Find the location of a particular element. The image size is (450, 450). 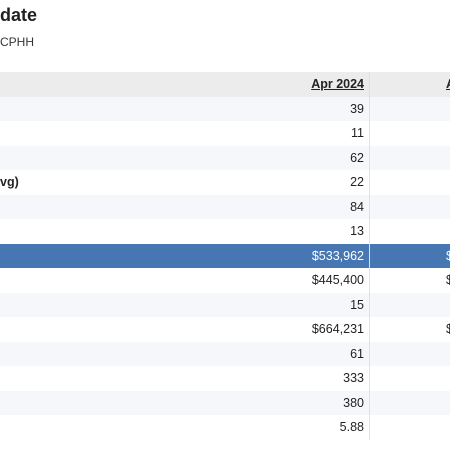

table-row: 11 is located at coordinates (225, 133).